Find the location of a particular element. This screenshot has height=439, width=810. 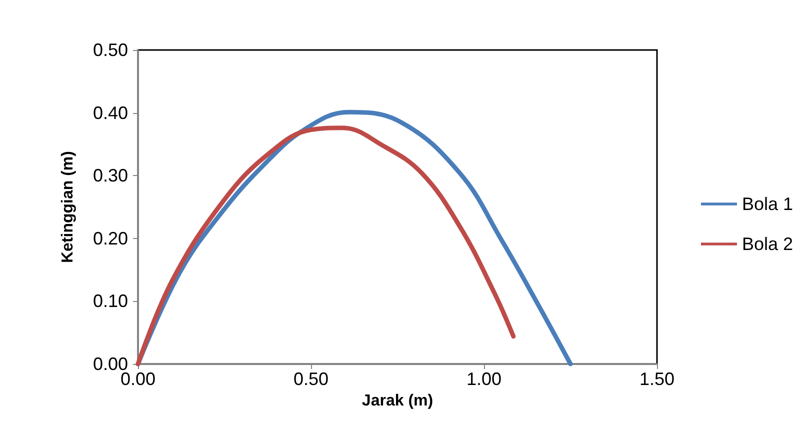

x-tick-label: 0.50 is located at coordinates (311, 379).